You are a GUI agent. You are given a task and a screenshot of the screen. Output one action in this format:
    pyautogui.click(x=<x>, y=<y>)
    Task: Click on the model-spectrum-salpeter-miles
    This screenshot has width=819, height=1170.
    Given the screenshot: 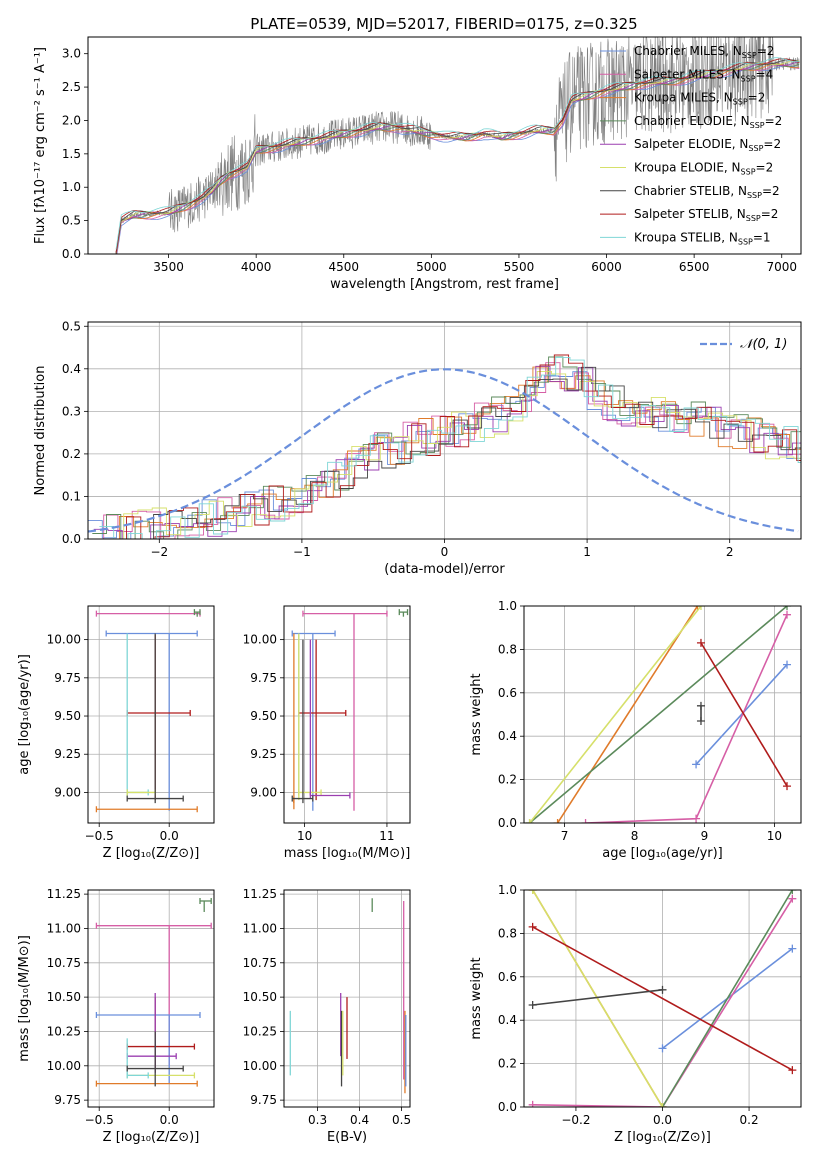 What is the action you would take?
    pyautogui.click(x=458, y=159)
    